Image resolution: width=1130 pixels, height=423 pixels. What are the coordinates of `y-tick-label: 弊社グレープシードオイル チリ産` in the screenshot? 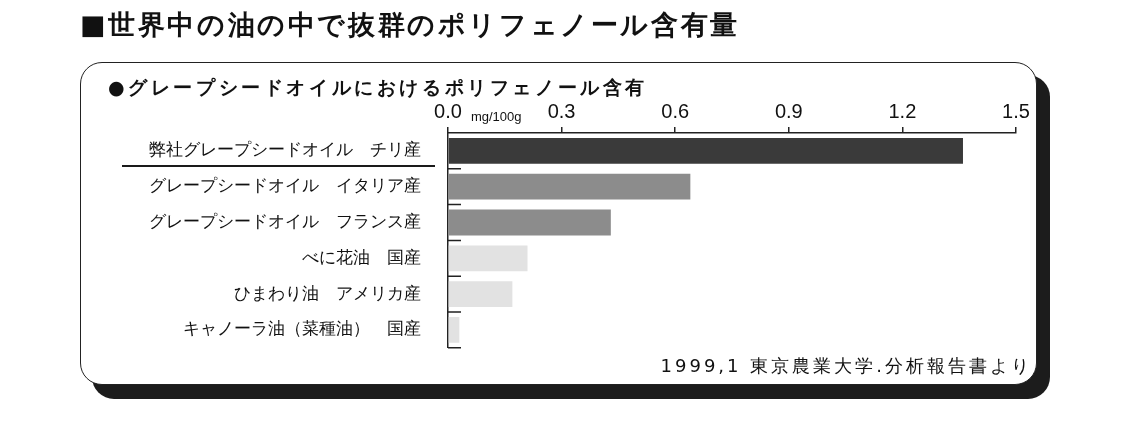 It's located at (285, 149).